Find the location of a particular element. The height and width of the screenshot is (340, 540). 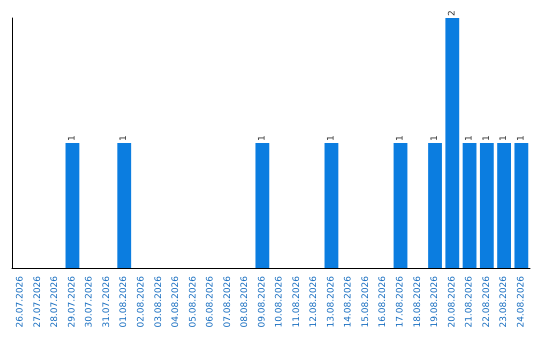

x-tick-label: 14.08.2026 is located at coordinates (349, 302).